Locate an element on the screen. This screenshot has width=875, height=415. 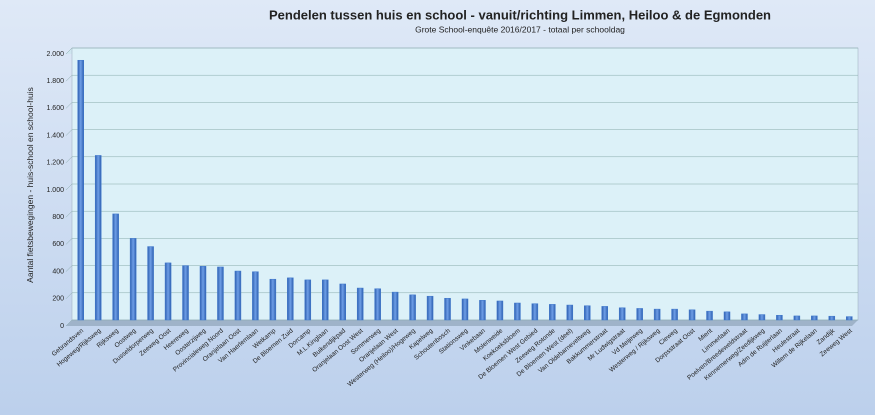
y-tick-label: 1.800 is located at coordinates (55, 81).